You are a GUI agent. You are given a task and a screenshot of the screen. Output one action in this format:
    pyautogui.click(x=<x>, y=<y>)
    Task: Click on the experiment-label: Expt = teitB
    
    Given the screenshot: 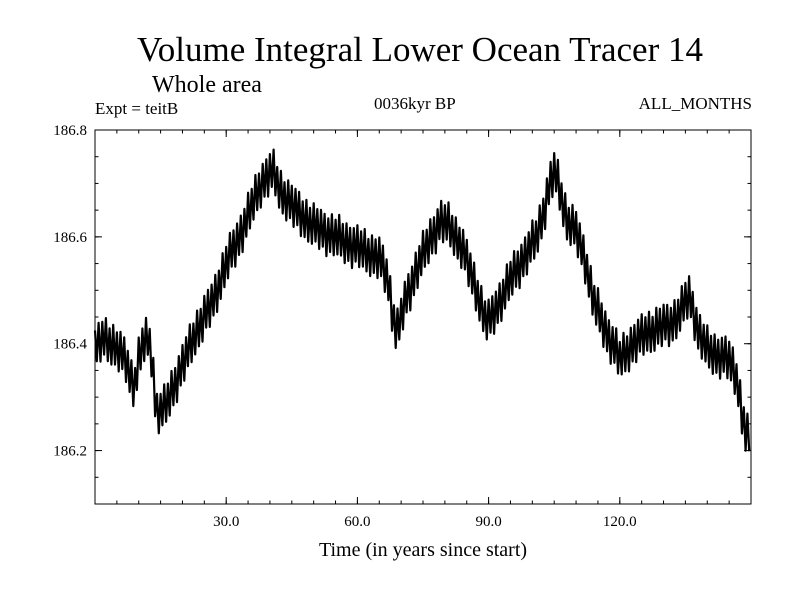 What is the action you would take?
    pyautogui.click(x=137, y=108)
    